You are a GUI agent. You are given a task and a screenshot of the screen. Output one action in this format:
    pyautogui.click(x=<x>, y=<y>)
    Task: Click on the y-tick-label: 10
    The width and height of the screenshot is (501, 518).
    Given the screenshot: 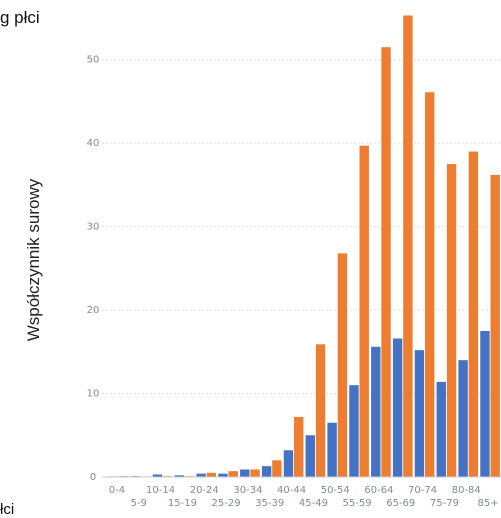 What is the action you would take?
    pyautogui.click(x=93, y=394)
    